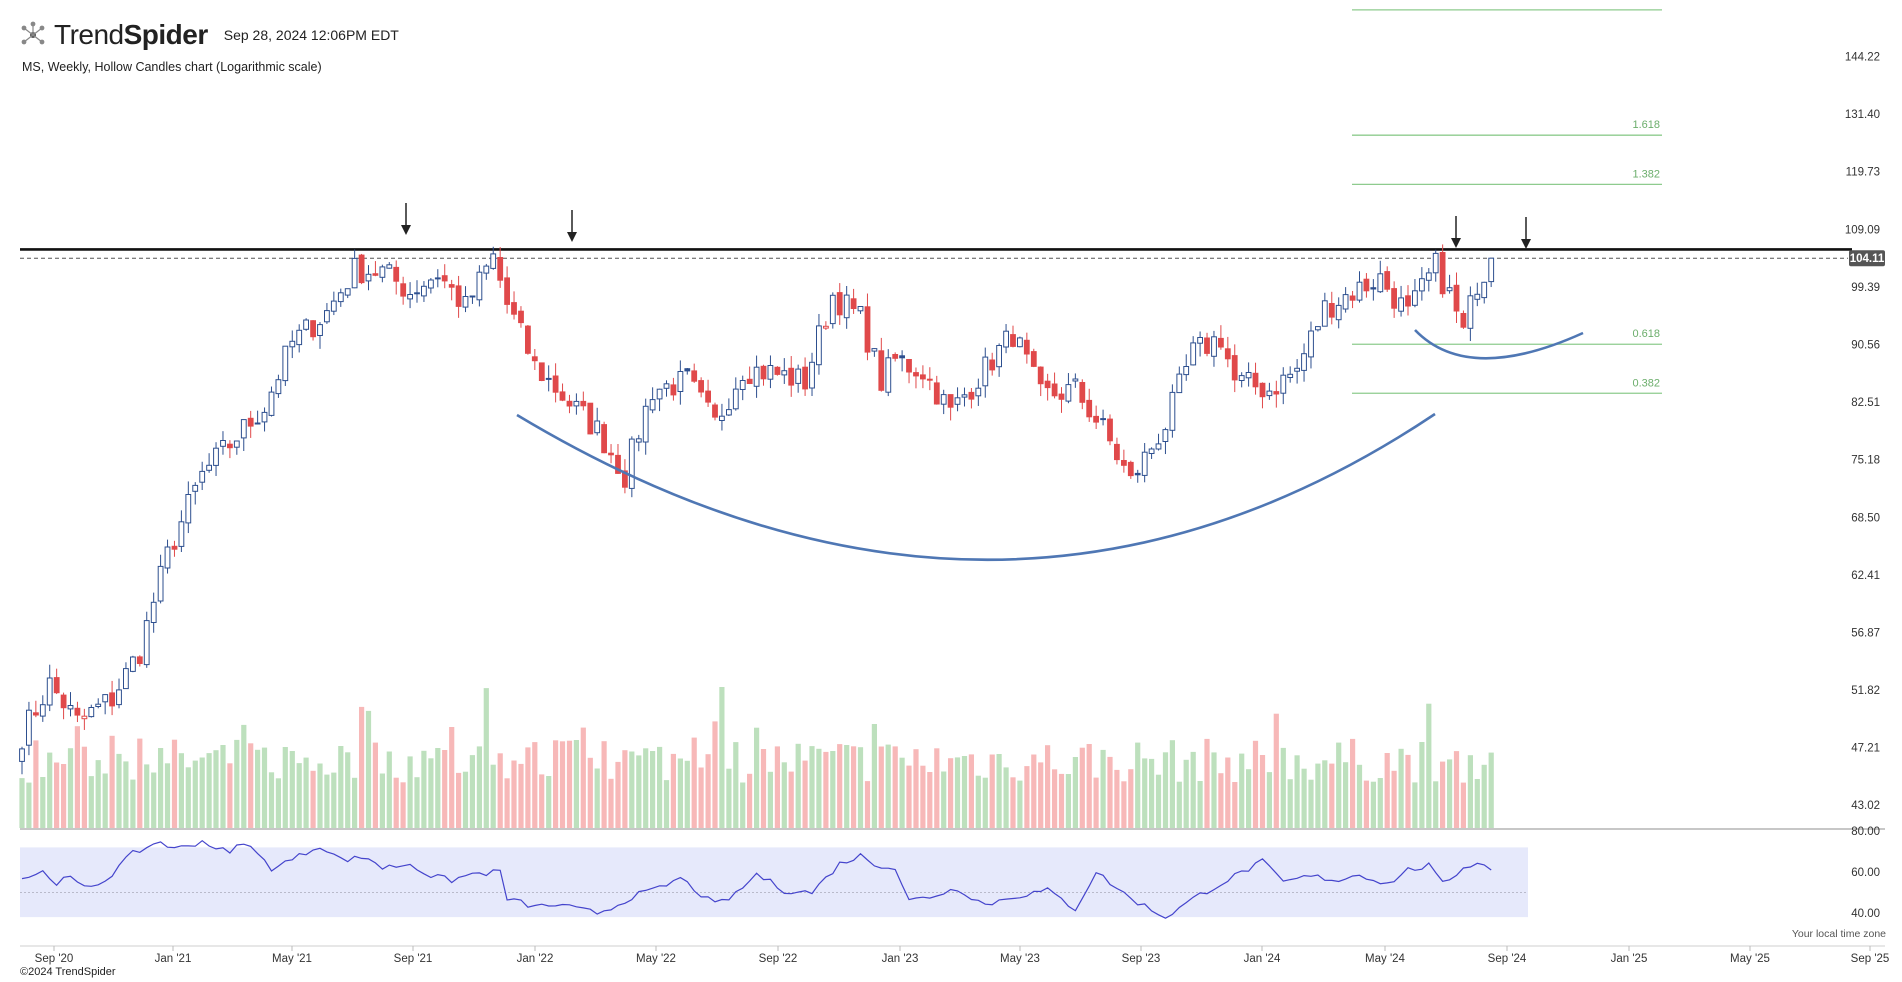 Image resolution: width=1902 pixels, height=982 pixels. I want to click on x-axis-label: Jan '24, so click(1262, 959).